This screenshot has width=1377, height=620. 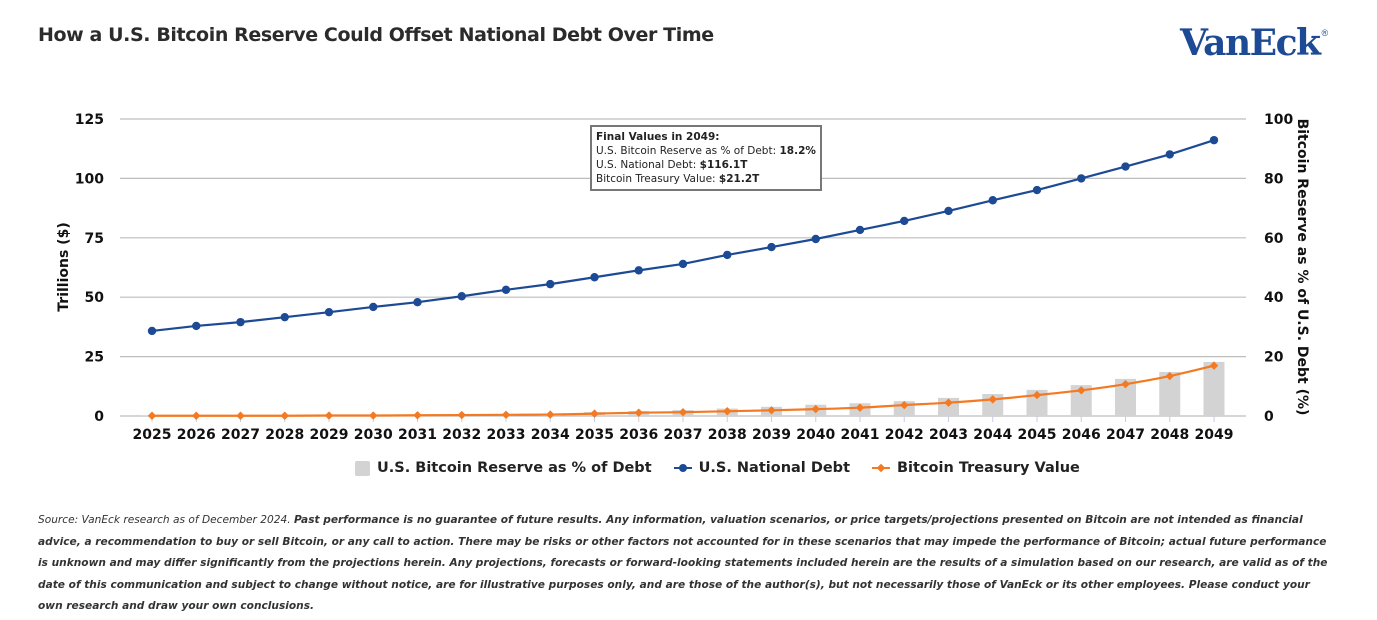 I want to click on callout-value: 18.2%, so click(x=797, y=151).